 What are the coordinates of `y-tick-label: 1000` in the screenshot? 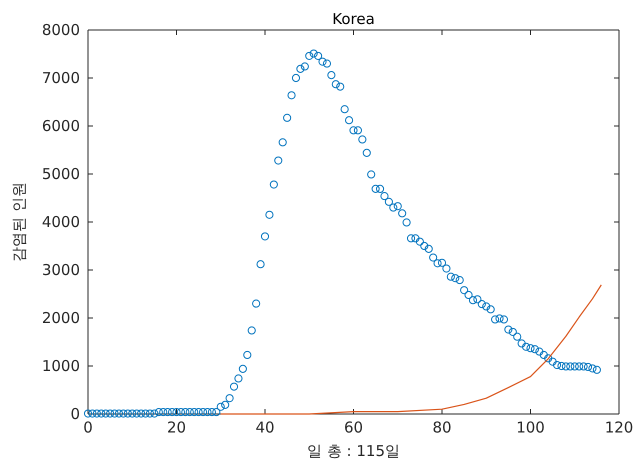 It's located at (61, 365).